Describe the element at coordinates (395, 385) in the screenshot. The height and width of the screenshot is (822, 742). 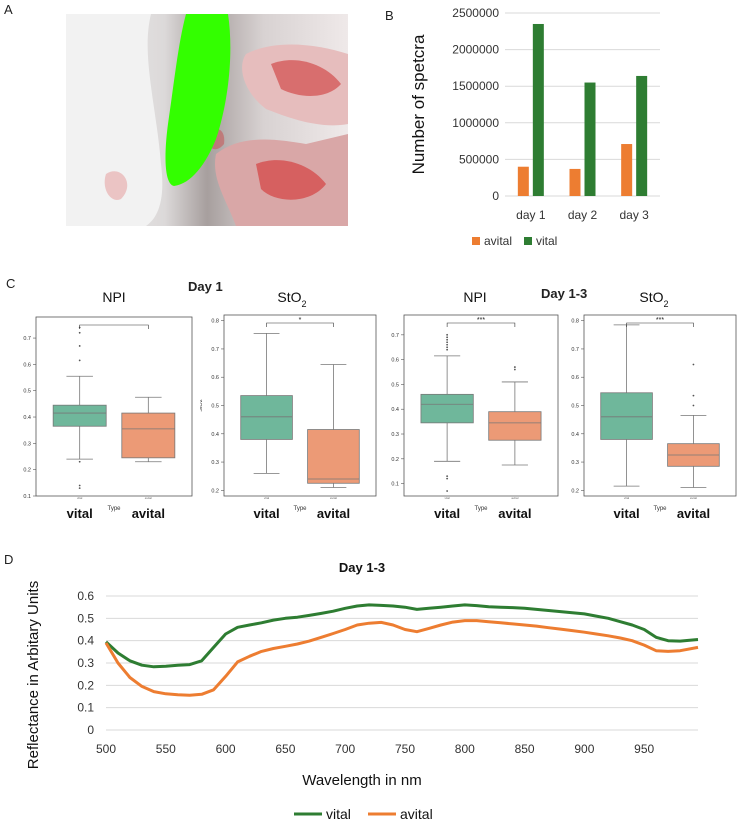
I see `y-tick-label: 0.5` at that location.